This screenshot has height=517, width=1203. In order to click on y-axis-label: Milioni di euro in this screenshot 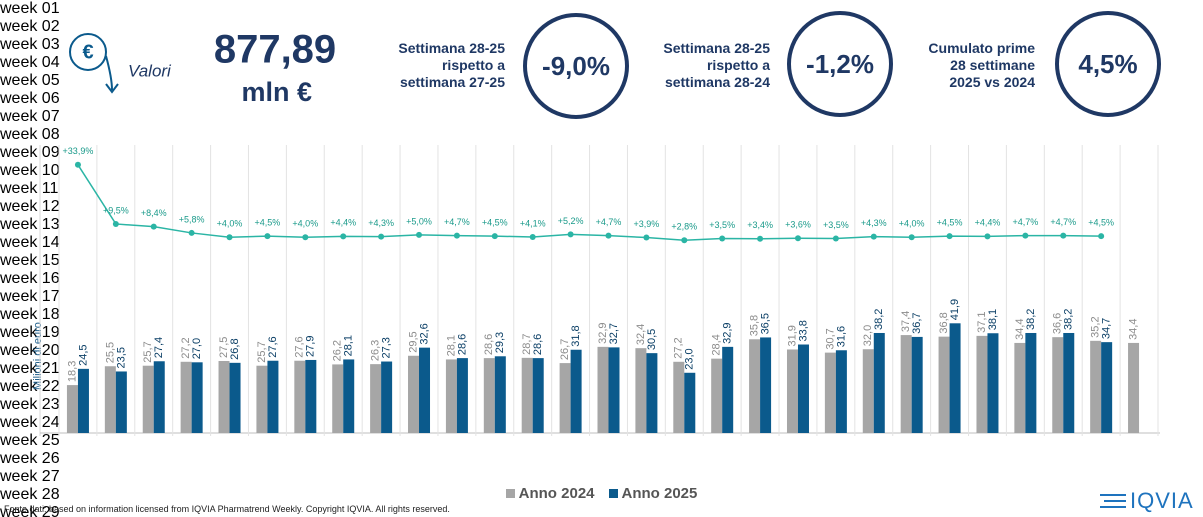, I will do `click(38, 356)`.